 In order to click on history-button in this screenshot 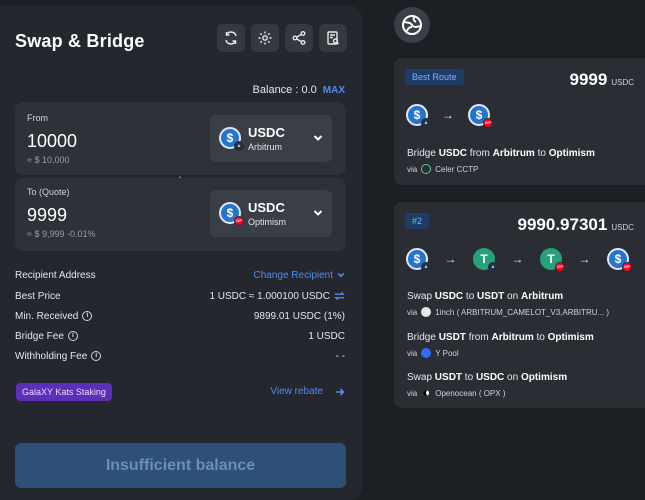, I will do `click(333, 38)`.